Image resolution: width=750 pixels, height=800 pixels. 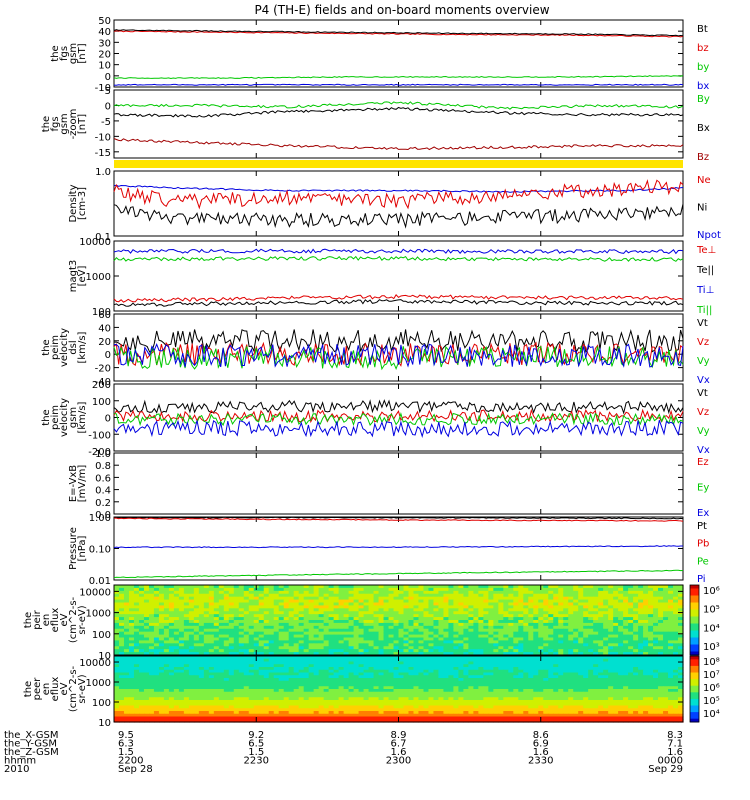 What do you see at coordinates (675, 735) in the screenshot?
I see `orbit-row-value: 8.3` at bounding box center [675, 735].